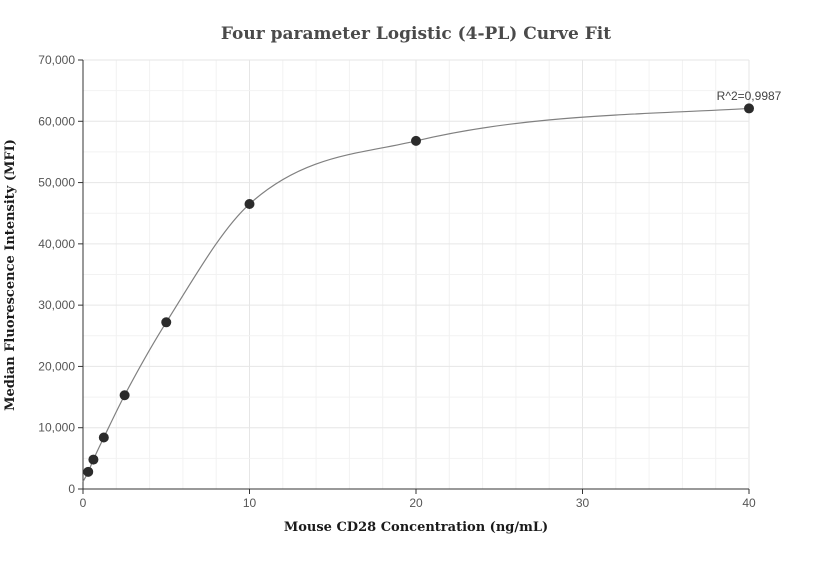 The width and height of the screenshot is (832, 565). I want to click on x-tick-label: 20, so click(416, 503).